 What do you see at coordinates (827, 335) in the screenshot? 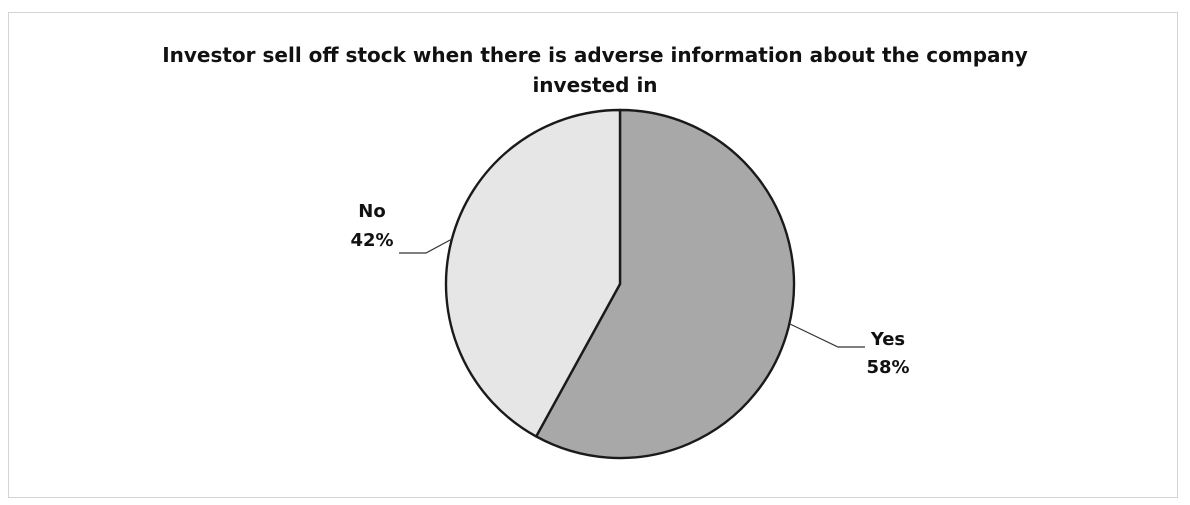
I see `leader-line-yes` at bounding box center [827, 335].